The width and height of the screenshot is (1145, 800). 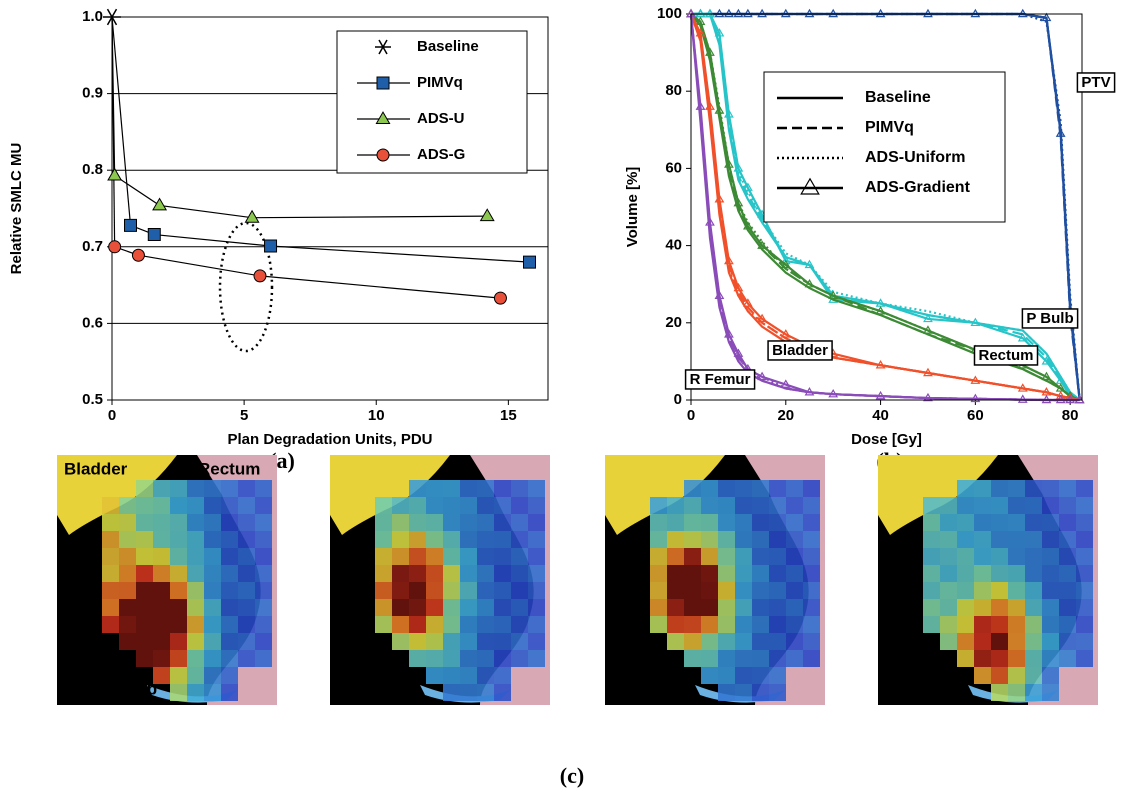 What do you see at coordinates (132, 688) in the screenshot?
I see `image-label: PBulb` at bounding box center [132, 688].